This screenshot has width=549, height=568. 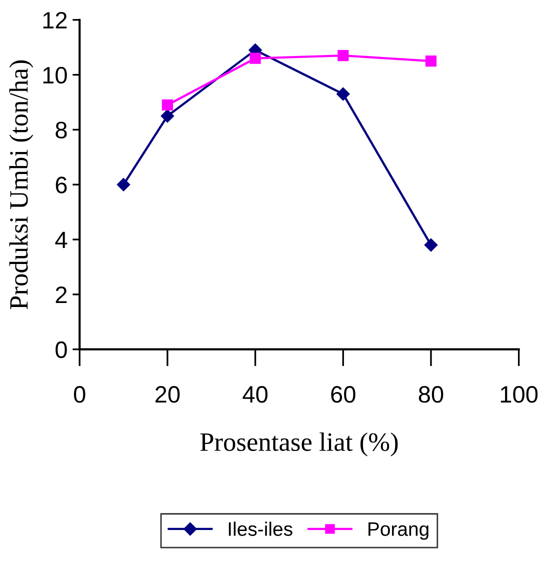 What do you see at coordinates (61, 294) in the screenshot?
I see `y-tick-label: 2` at bounding box center [61, 294].